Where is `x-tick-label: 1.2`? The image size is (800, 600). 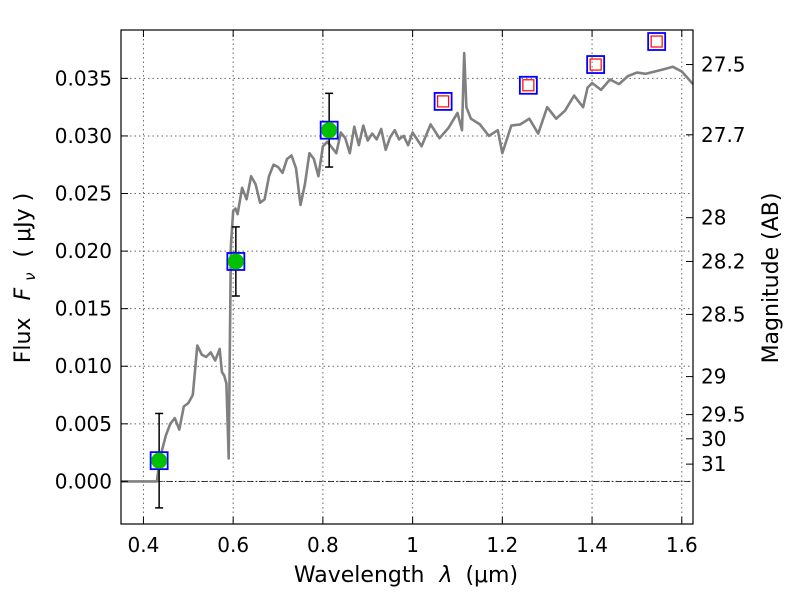 x-tick-label: 1.2 is located at coordinates (502, 545).